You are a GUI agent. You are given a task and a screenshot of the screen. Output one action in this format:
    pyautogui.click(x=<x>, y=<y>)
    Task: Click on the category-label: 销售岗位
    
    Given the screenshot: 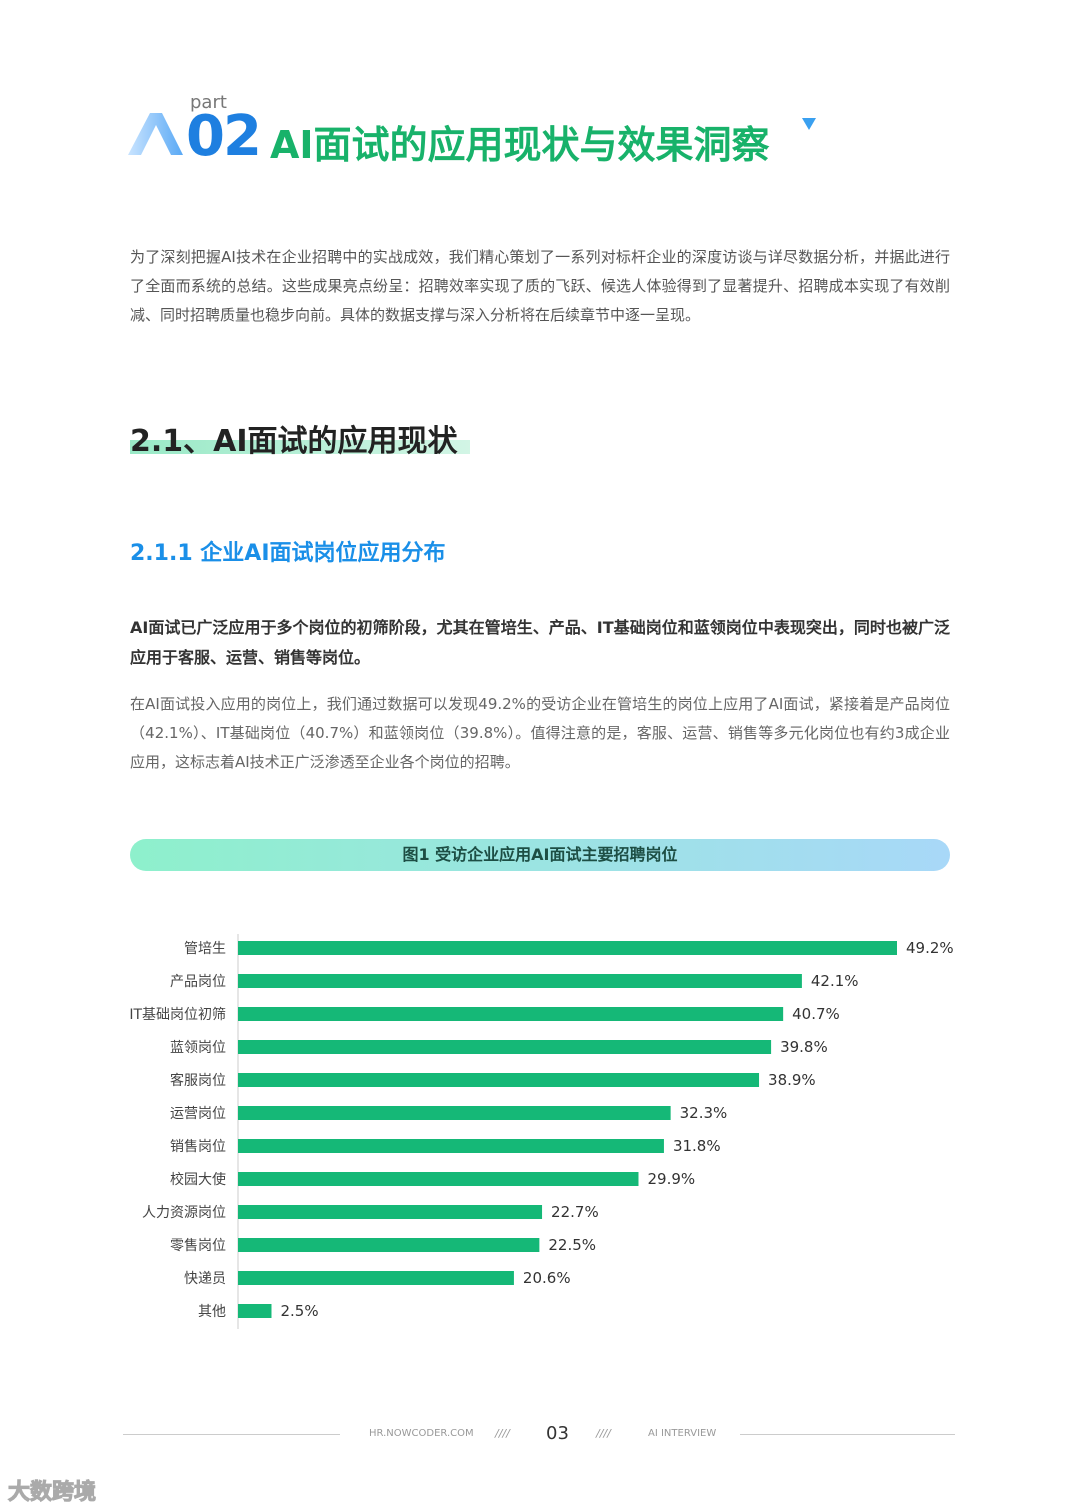 What is the action you would take?
    pyautogui.click(x=198, y=1147)
    